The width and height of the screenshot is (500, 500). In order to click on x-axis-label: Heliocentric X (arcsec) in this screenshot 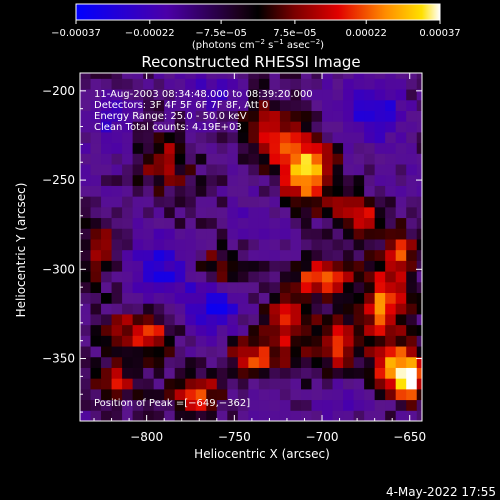, I will do `click(262, 454)`.